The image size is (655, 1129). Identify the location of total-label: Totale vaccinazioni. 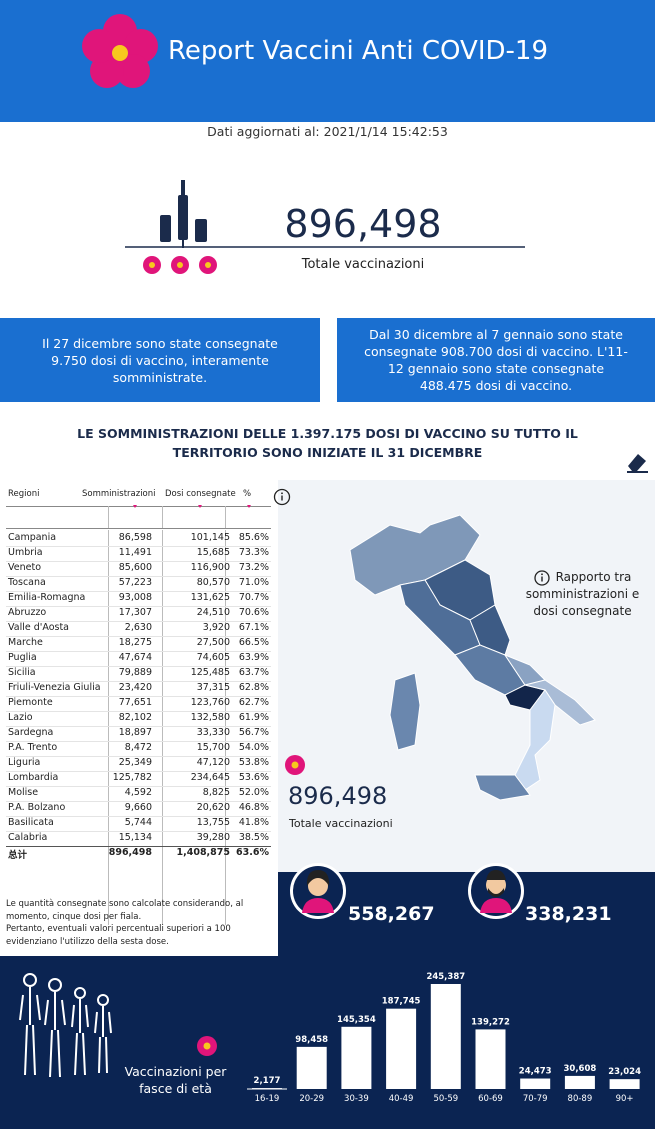
(363, 264).